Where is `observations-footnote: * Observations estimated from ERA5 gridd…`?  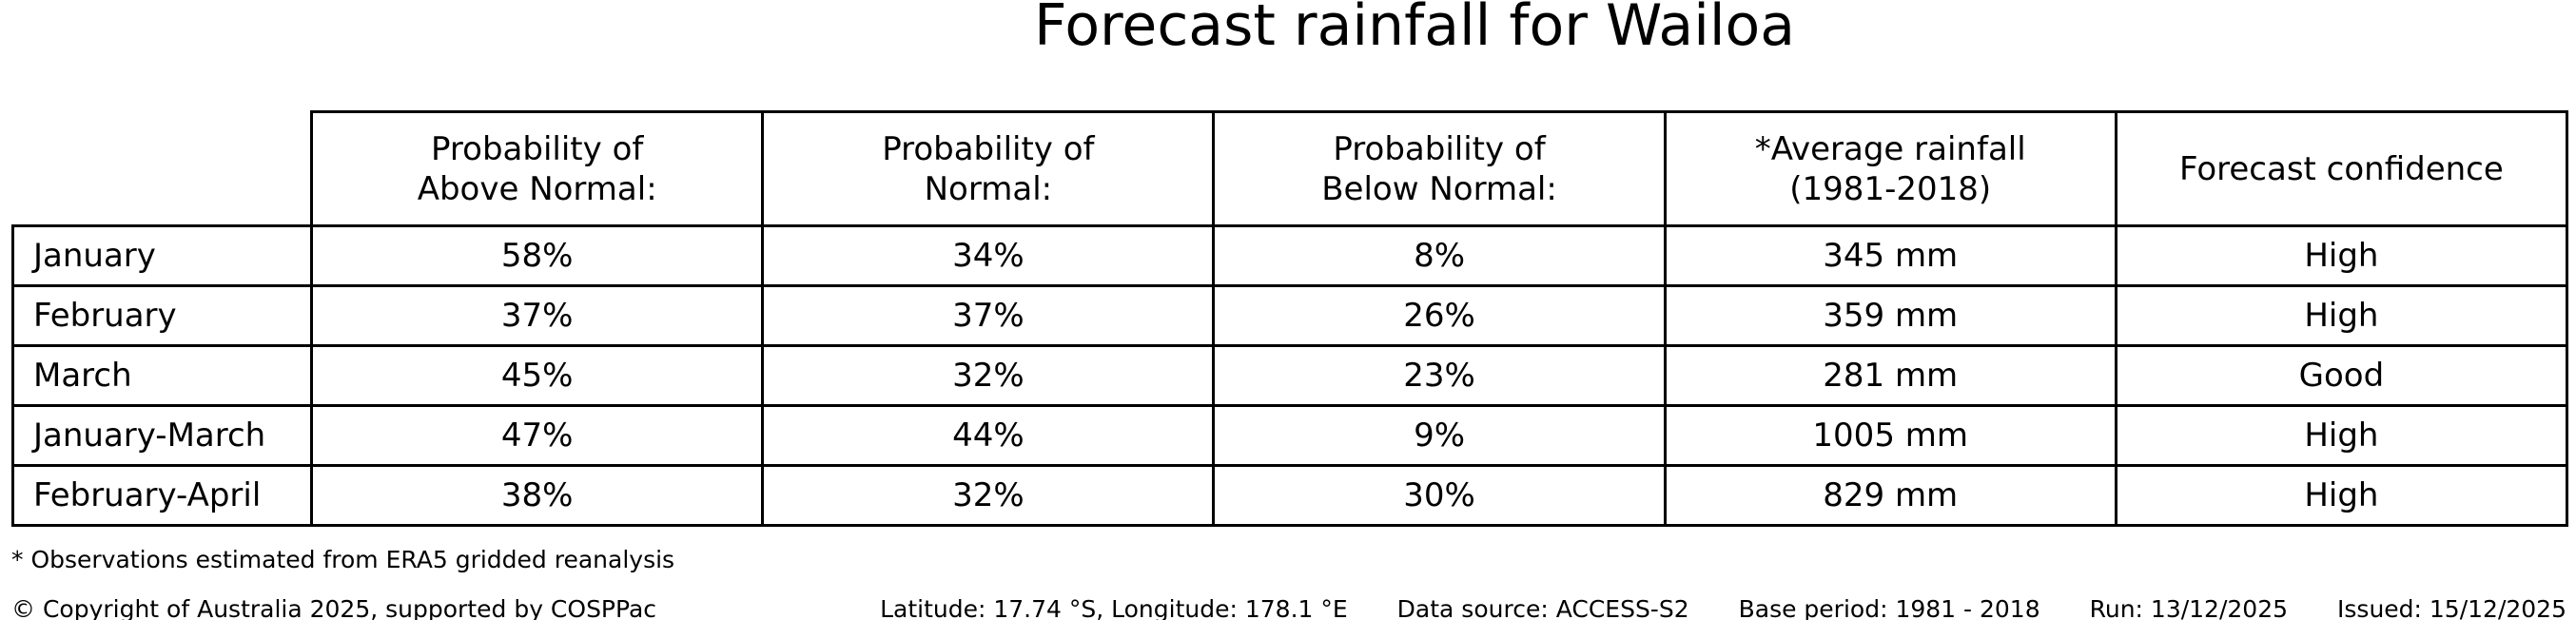 observations-footnote: * Observations estimated from ERA5 gridd… is located at coordinates (343, 559).